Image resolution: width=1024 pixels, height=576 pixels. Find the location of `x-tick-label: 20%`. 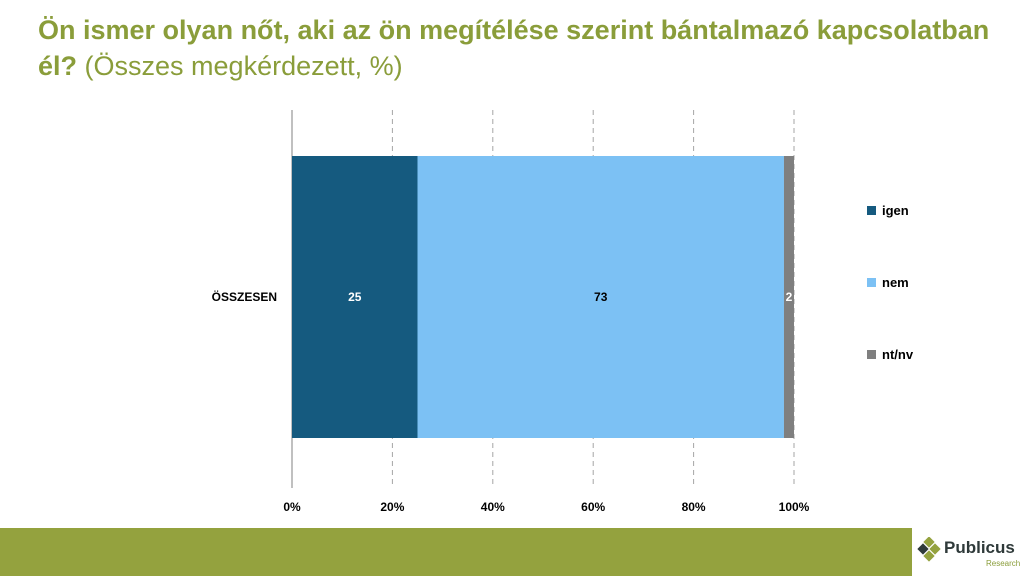

x-tick-label: 20% is located at coordinates (392, 507).